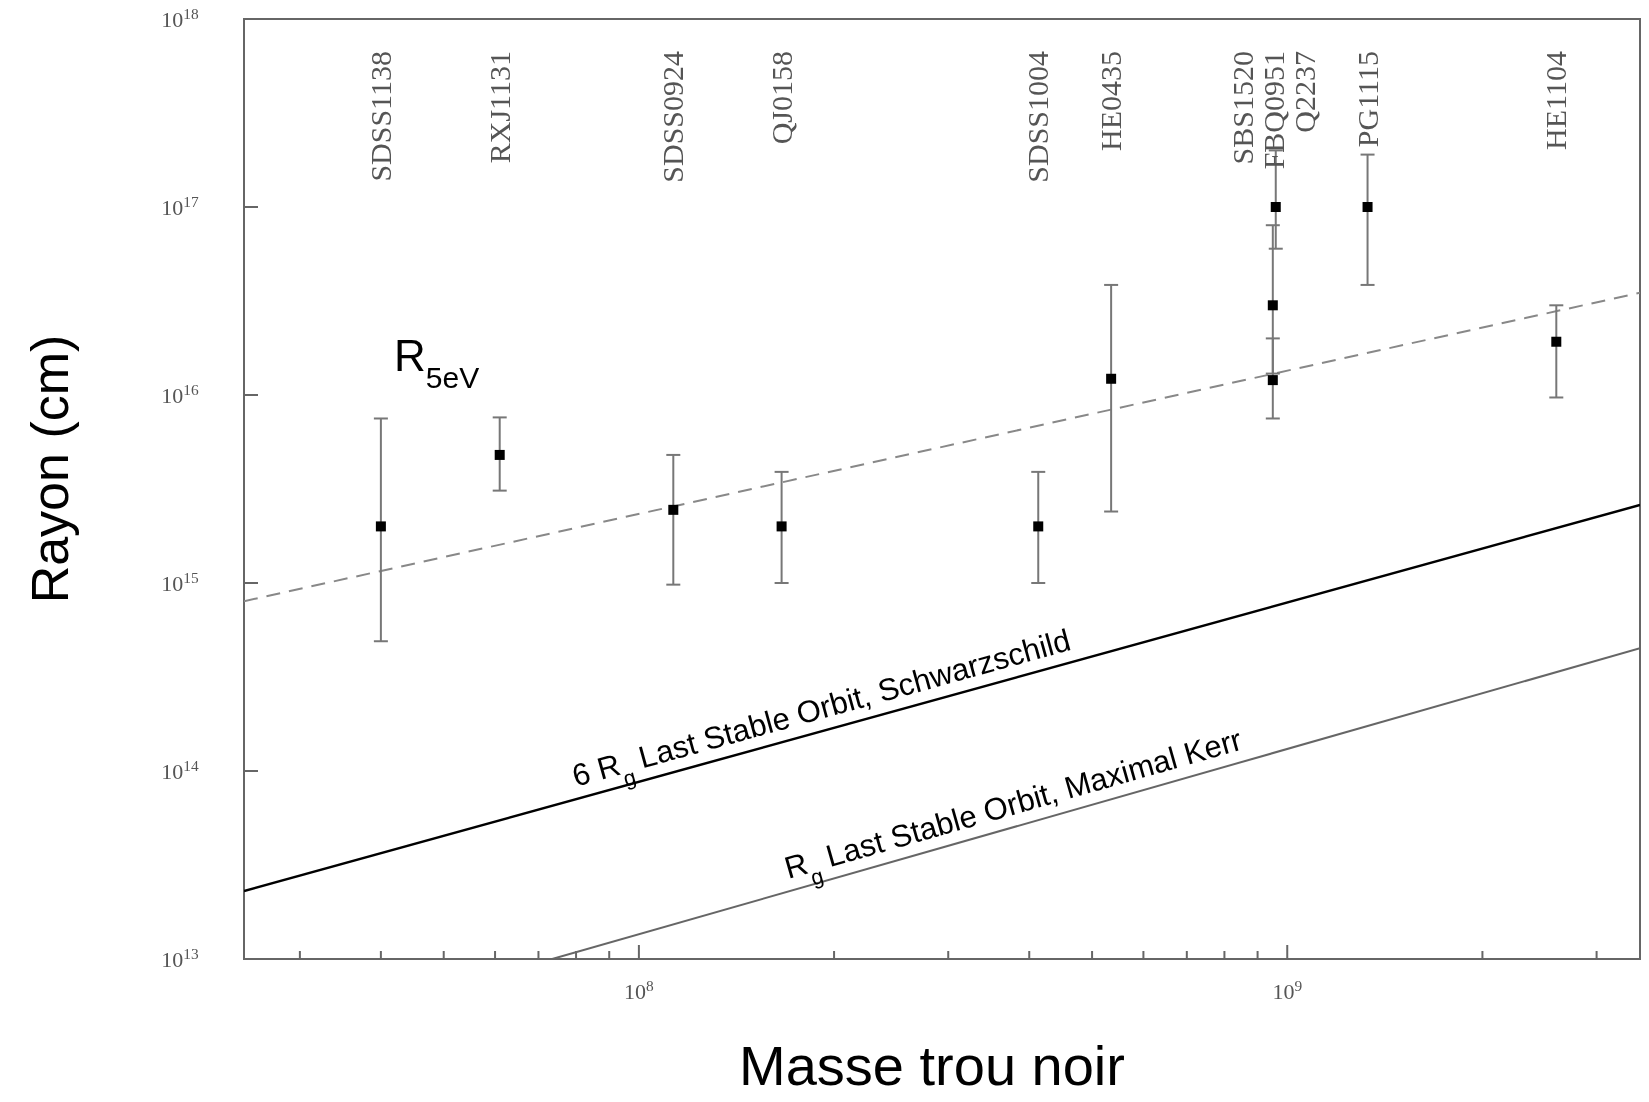  Describe the element at coordinates (180, 394) in the screenshot. I see `y-tick-label: 10$^{16}$` at that location.